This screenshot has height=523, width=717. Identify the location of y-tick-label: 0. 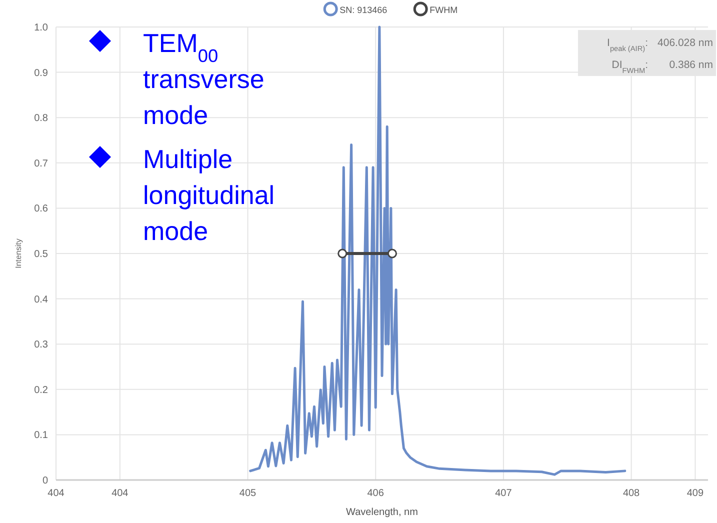
(45, 481).